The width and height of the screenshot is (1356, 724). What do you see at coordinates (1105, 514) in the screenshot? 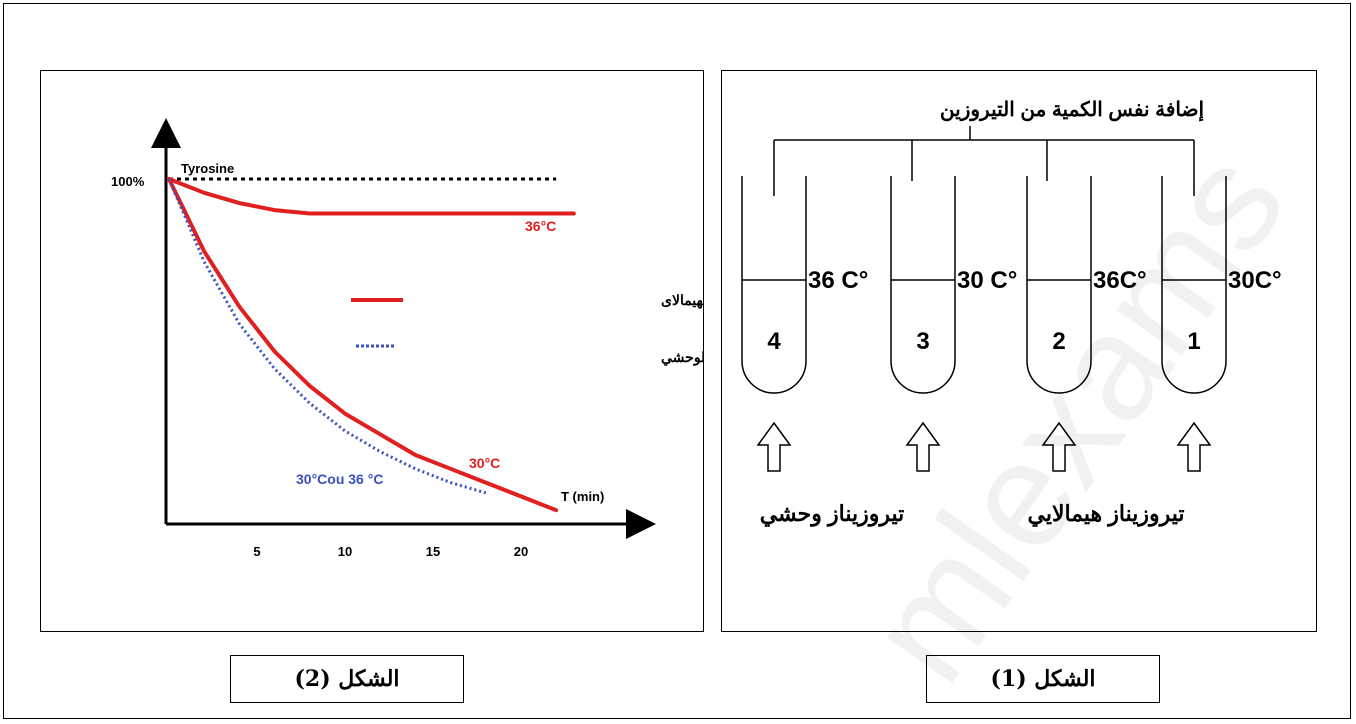
I see `label-himalayan-enzyme: تيروزيناز هيمالايي` at bounding box center [1105, 514].